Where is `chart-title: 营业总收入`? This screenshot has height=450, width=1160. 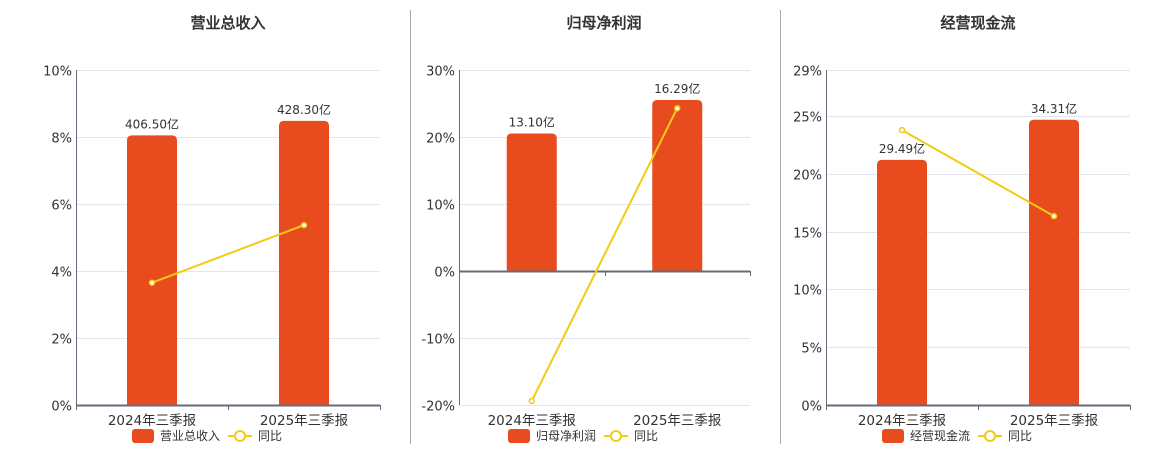 chart-title: 营业总收入 is located at coordinates (227, 23).